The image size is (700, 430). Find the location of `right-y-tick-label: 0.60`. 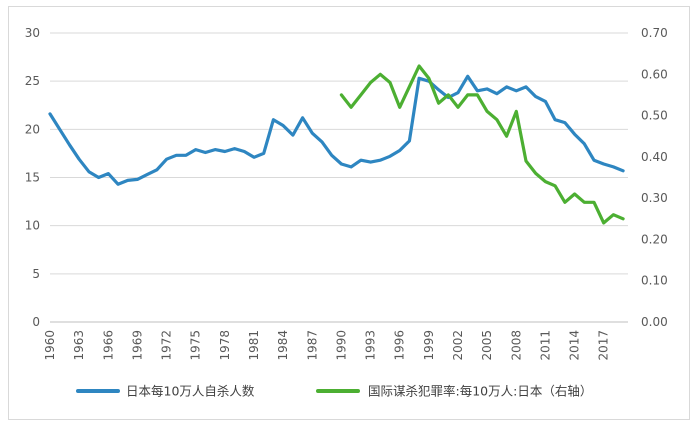

right-y-tick-label: 0.60 is located at coordinates (654, 74).